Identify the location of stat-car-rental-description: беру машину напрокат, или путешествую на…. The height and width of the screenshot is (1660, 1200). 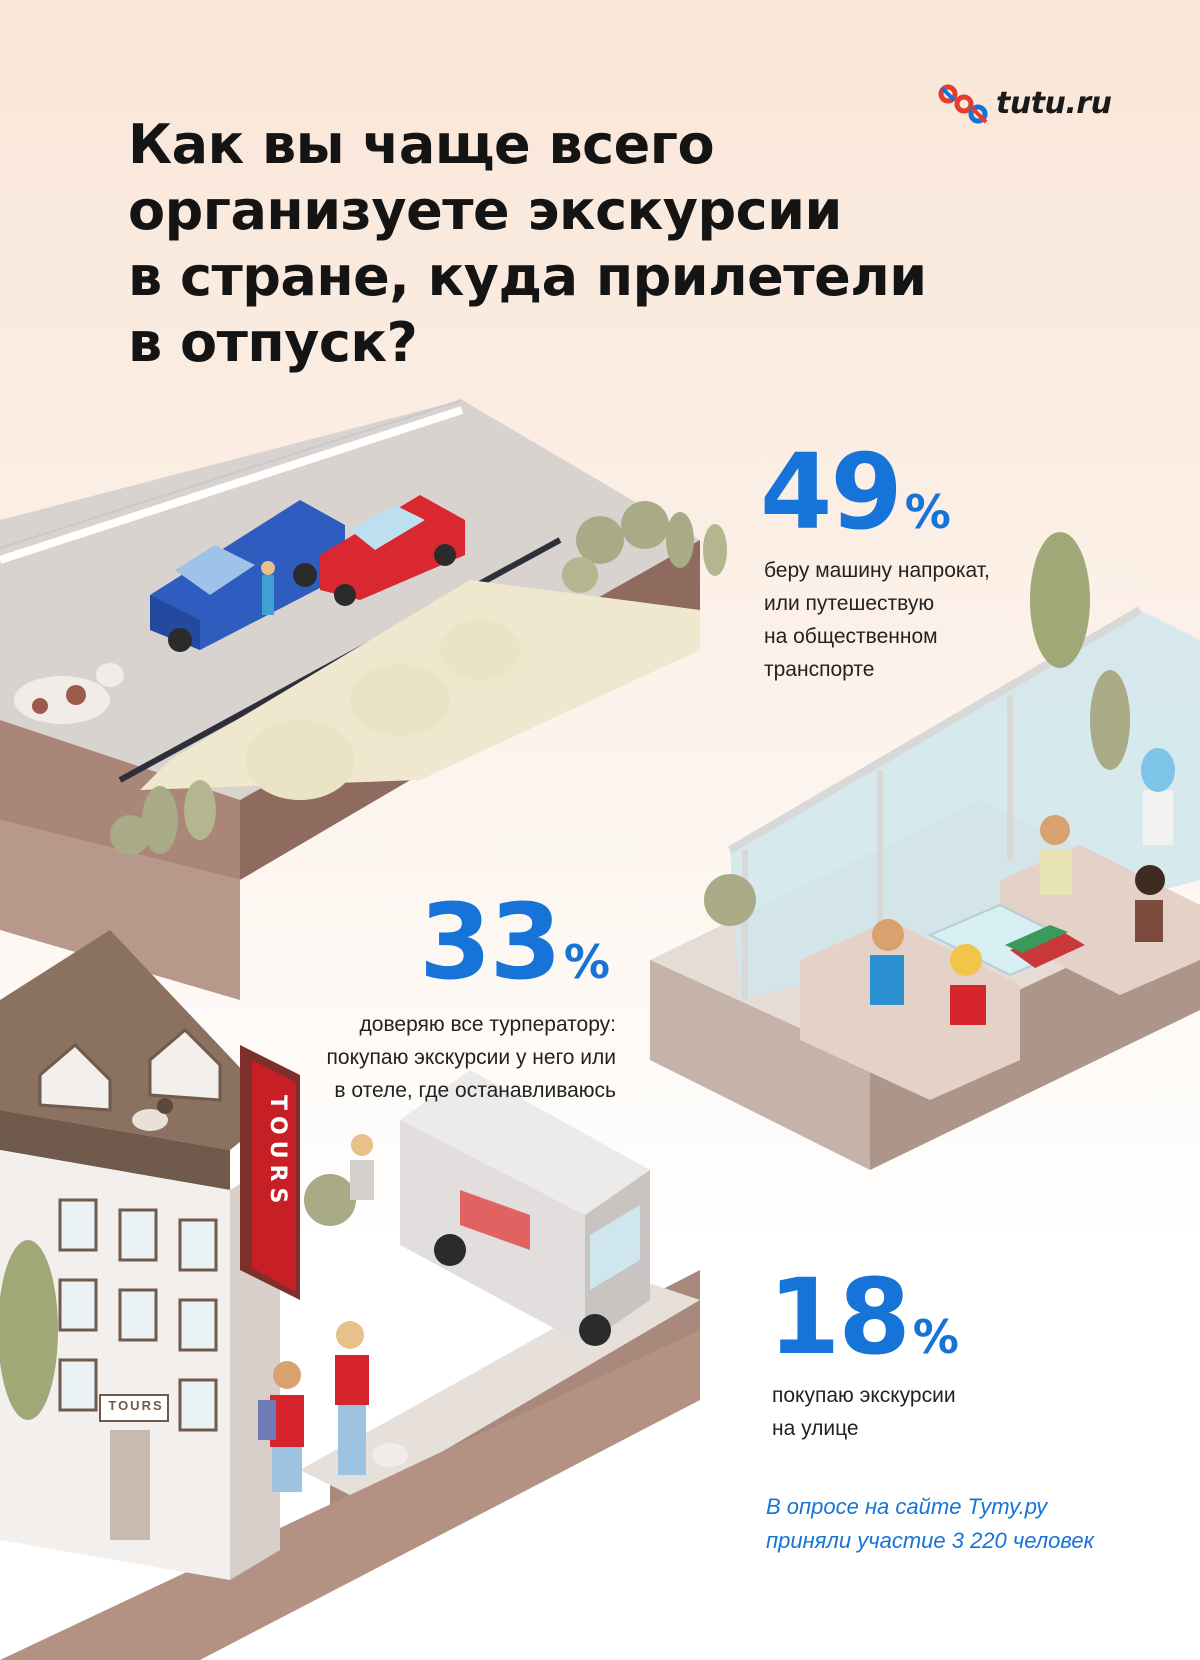
(877, 620).